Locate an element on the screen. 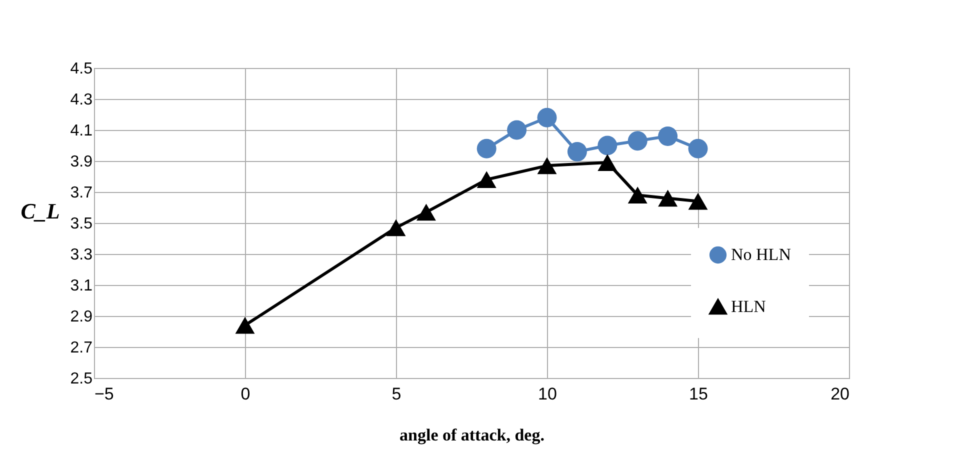 The image size is (968, 465). x-tick-label: −5 is located at coordinates (104, 394).